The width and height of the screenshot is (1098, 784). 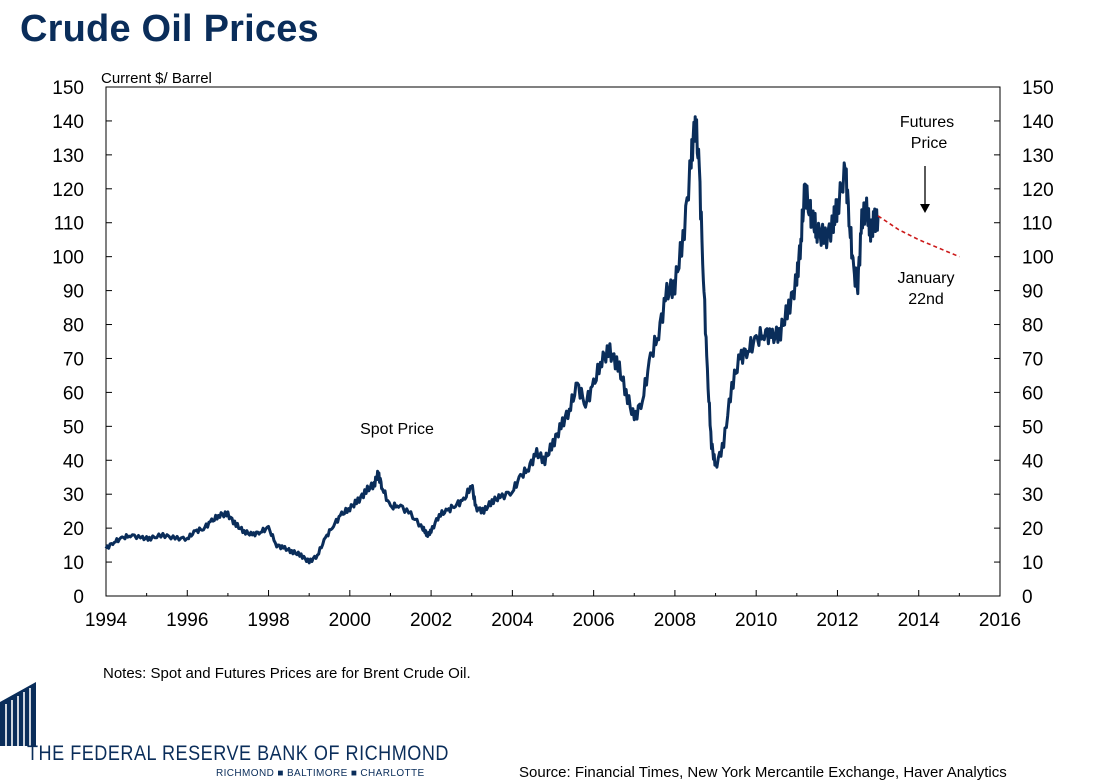 I want to click on y-tick-label-right: 90, so click(x=1032, y=292).